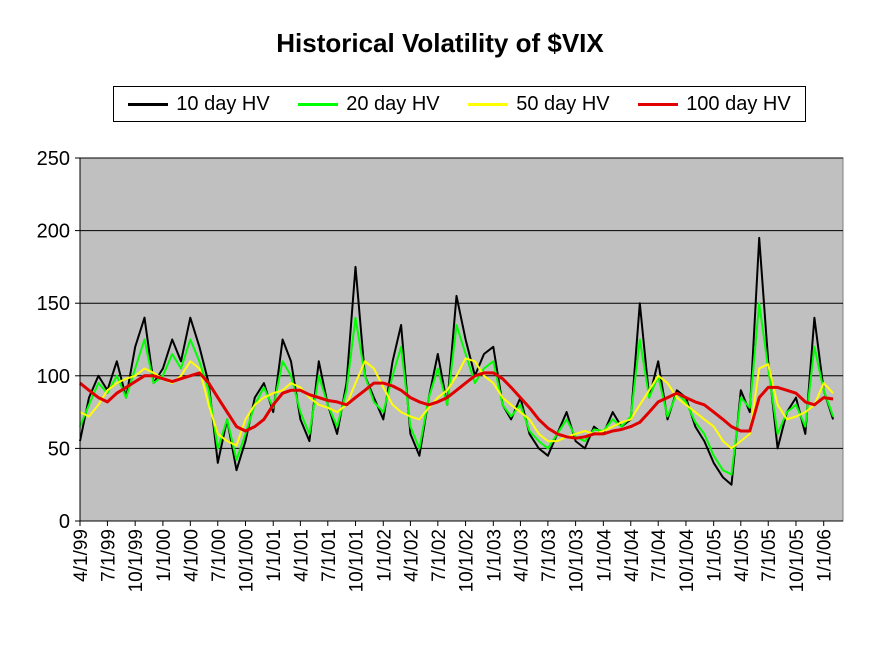  What do you see at coordinates (632, 555) in the screenshot?
I see `x-tick-label-20: 4/1/04` at bounding box center [632, 555].